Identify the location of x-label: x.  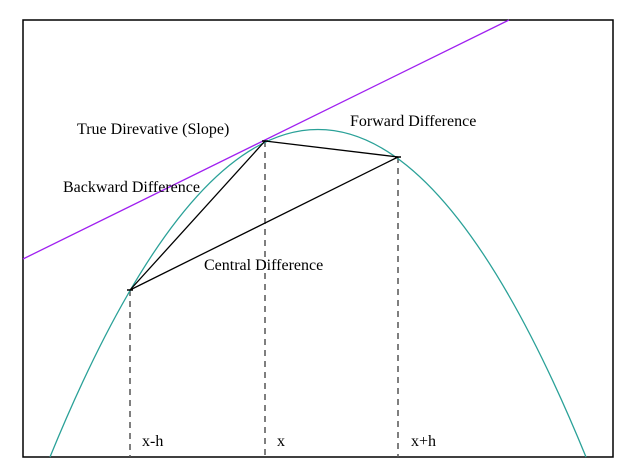
(281, 441).